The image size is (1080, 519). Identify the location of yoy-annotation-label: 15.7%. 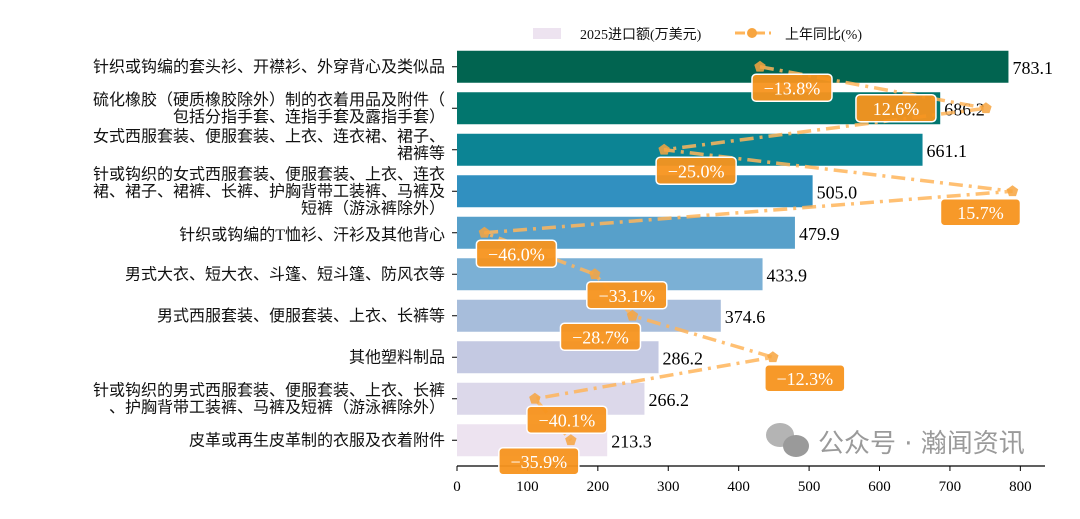
(980, 213).